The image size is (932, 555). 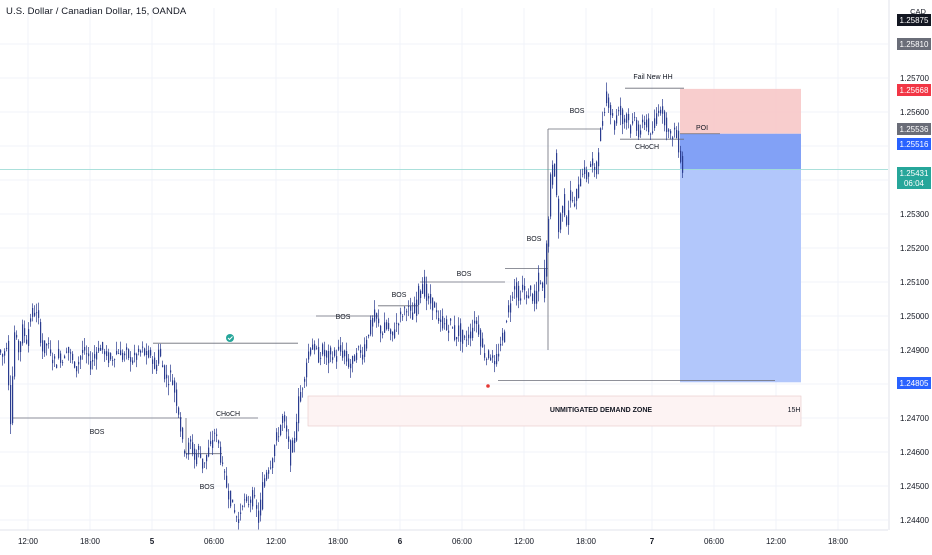 I want to click on bos-label-4: BOS, so click(x=399, y=295).